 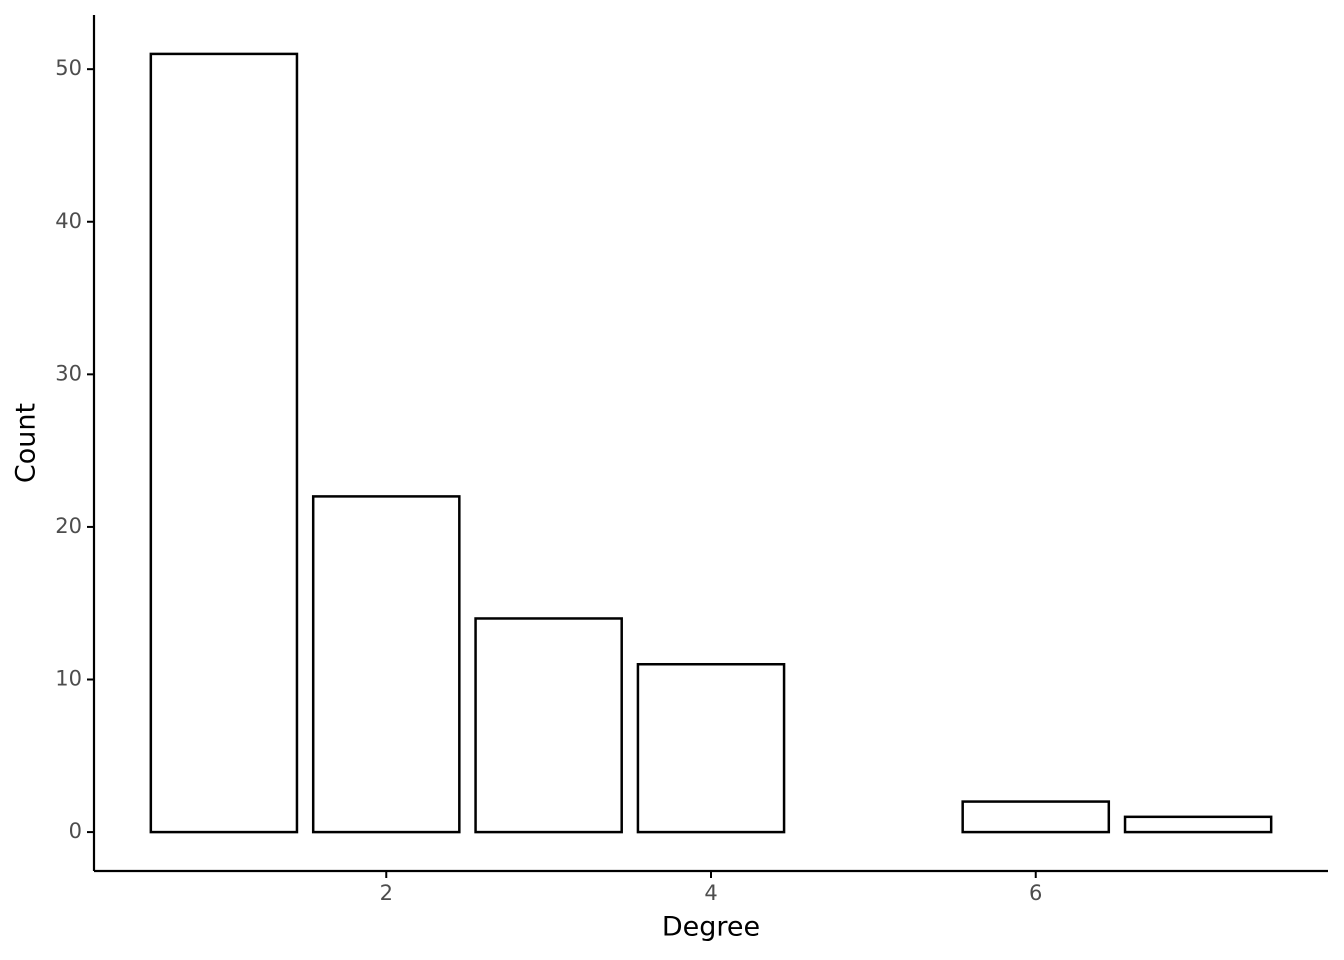 I want to click on y-tick-label: 10, so click(x=68, y=679).